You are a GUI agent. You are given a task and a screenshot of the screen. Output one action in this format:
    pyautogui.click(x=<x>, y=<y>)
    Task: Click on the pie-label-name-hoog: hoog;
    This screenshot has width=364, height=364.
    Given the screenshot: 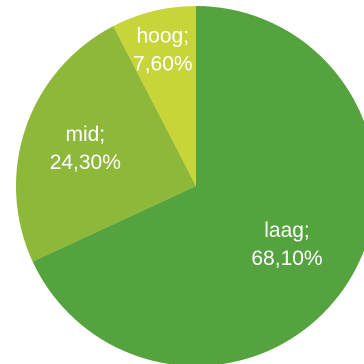 What is the action you would take?
    pyautogui.click(x=163, y=36)
    